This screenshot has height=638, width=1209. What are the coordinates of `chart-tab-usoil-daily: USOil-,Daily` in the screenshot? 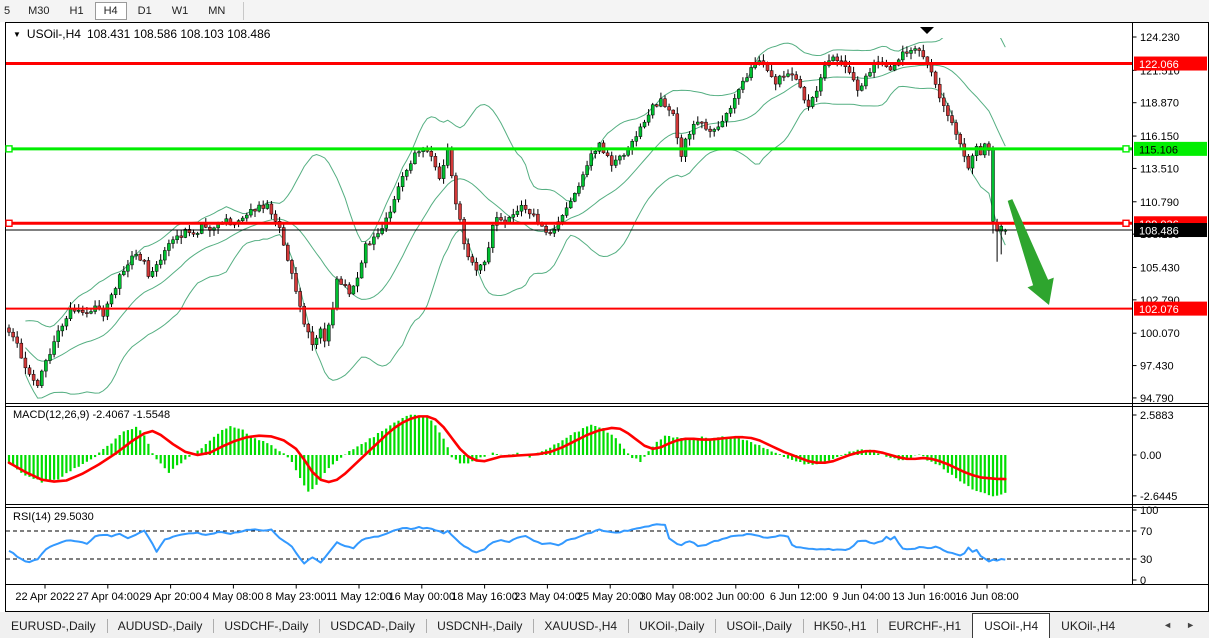 It's located at (758, 626).